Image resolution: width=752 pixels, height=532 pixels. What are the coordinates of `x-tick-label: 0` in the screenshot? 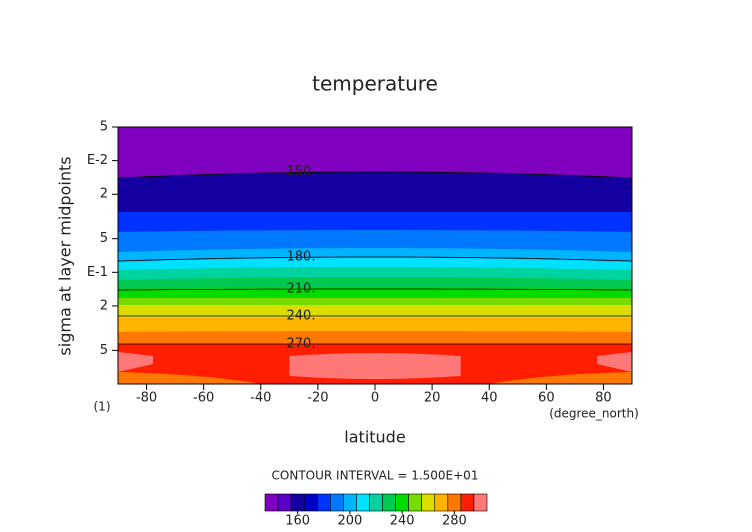 It's located at (375, 398).